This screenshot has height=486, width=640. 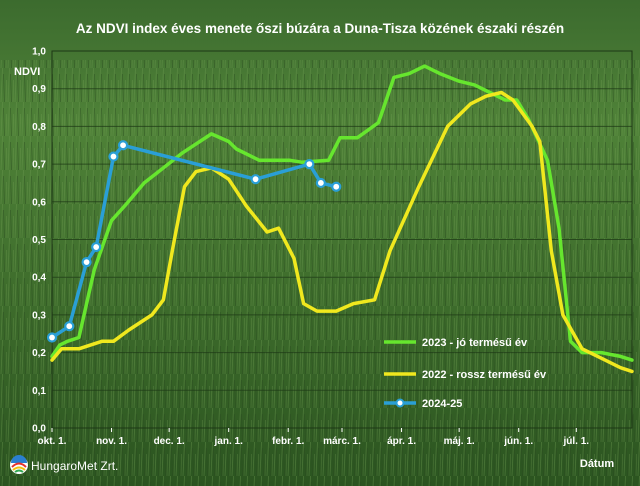 I want to click on x-tick-label: dec. 1., so click(x=169, y=441).